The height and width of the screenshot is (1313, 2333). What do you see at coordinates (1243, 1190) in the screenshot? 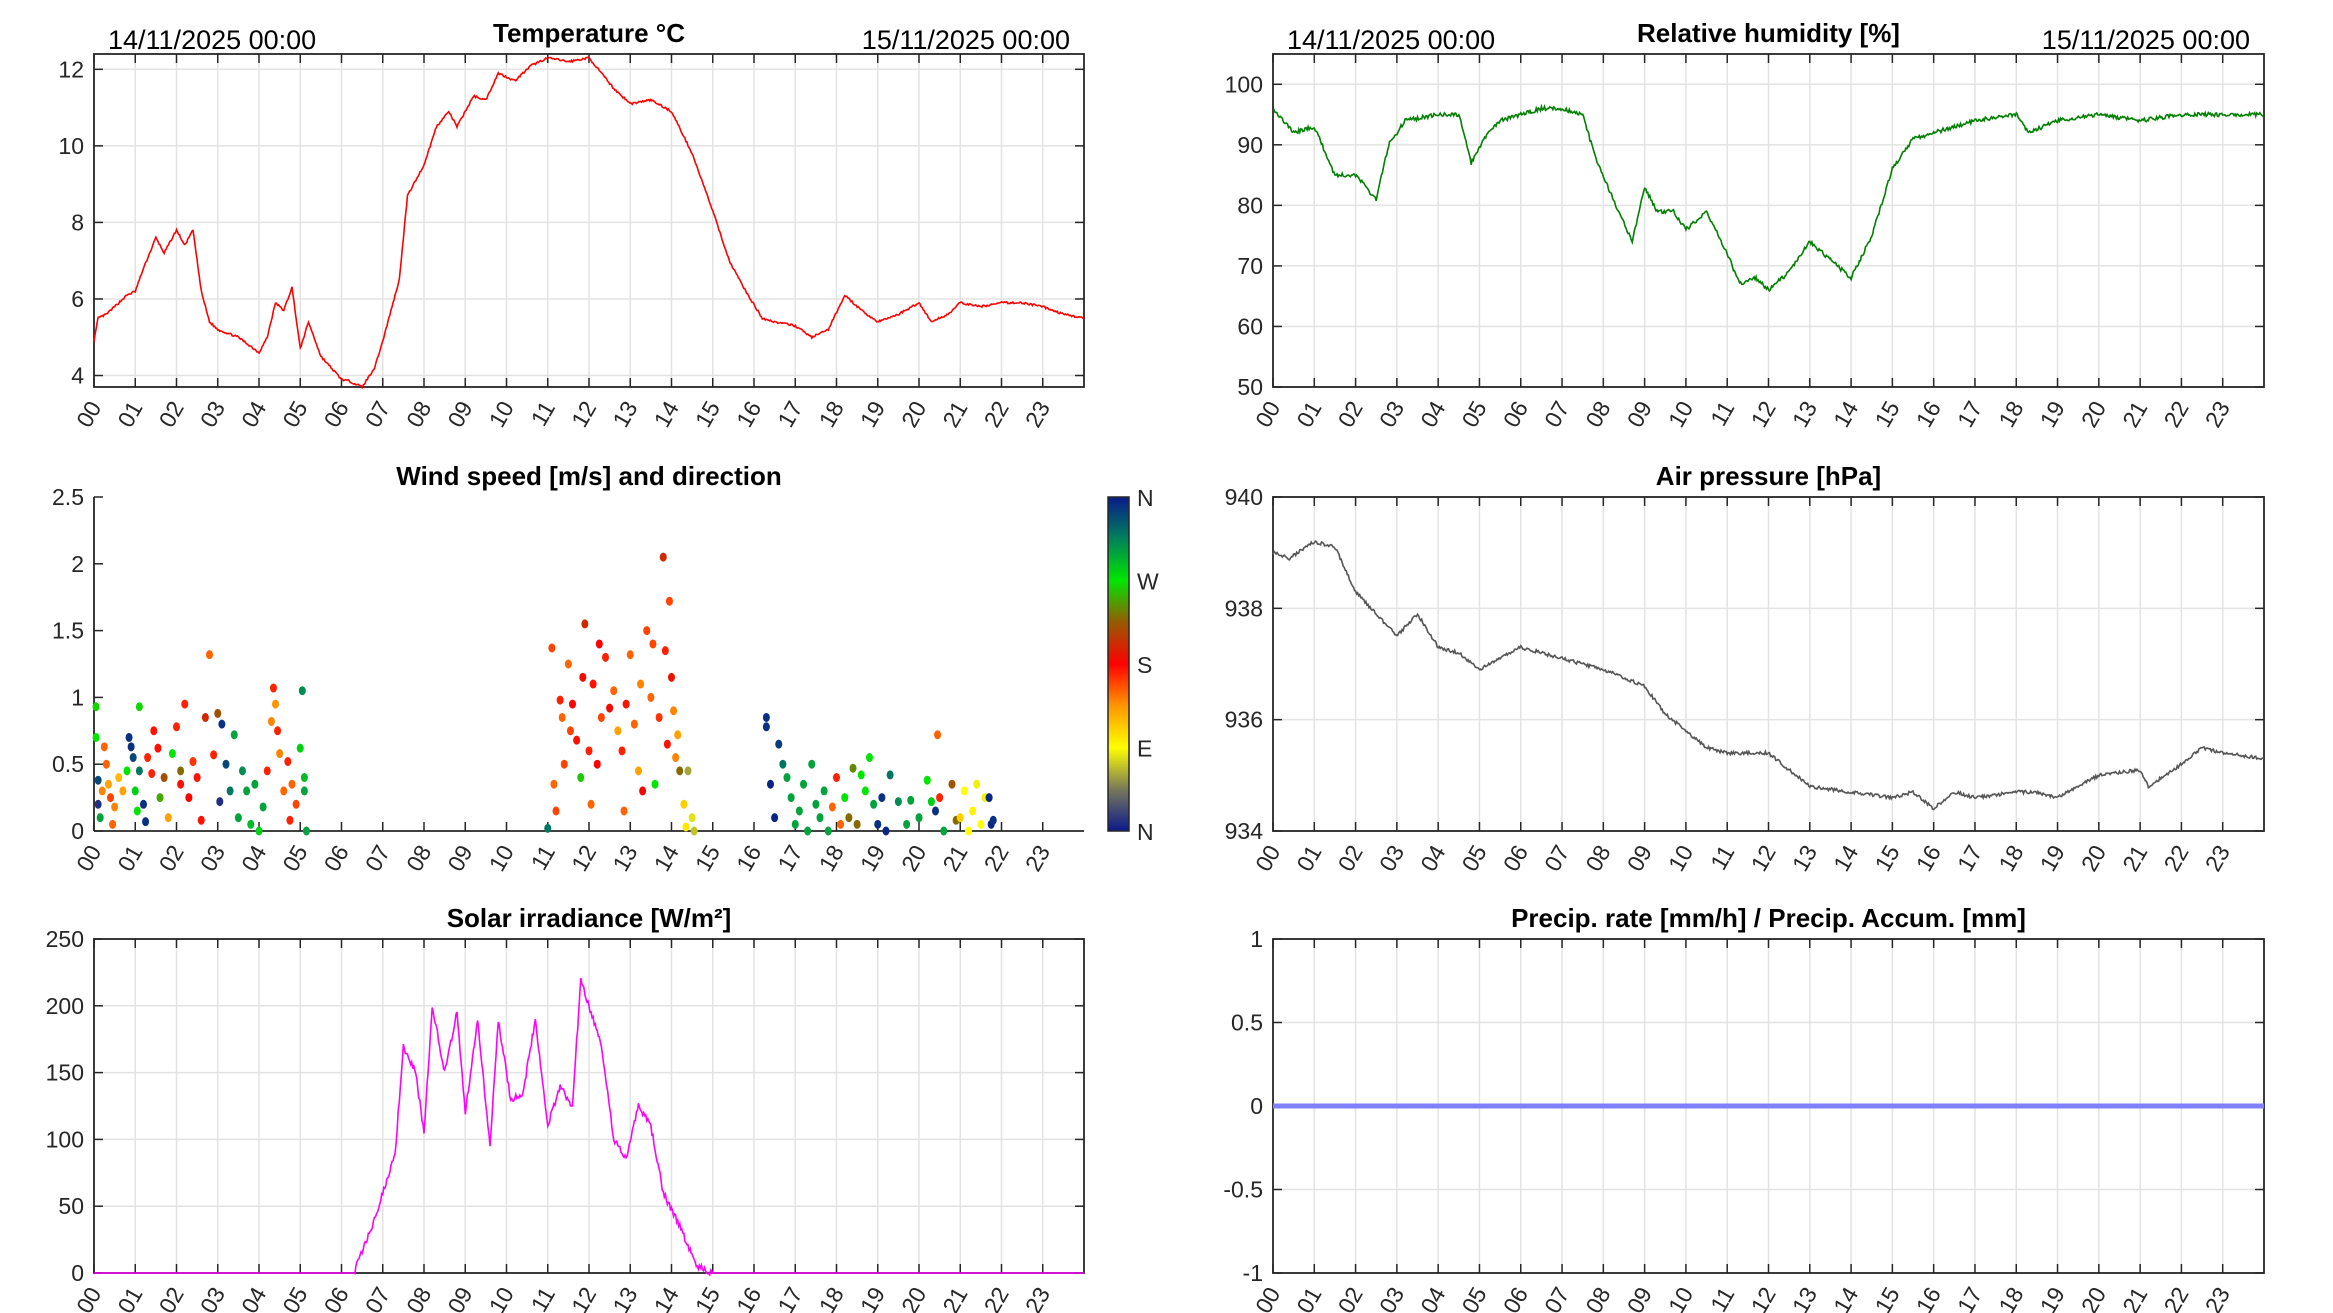
I see `y-tick-label: -0.5` at bounding box center [1243, 1190].